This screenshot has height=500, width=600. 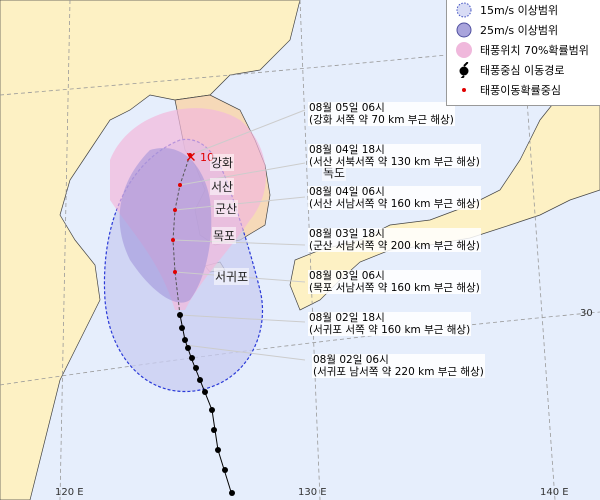 What do you see at coordinates (390, 324) in the screenshot?
I see `forecast-label: 08월 02일 18시 (서귀포 서쪽 약 160 km 부근 해상)` at bounding box center [390, 324].